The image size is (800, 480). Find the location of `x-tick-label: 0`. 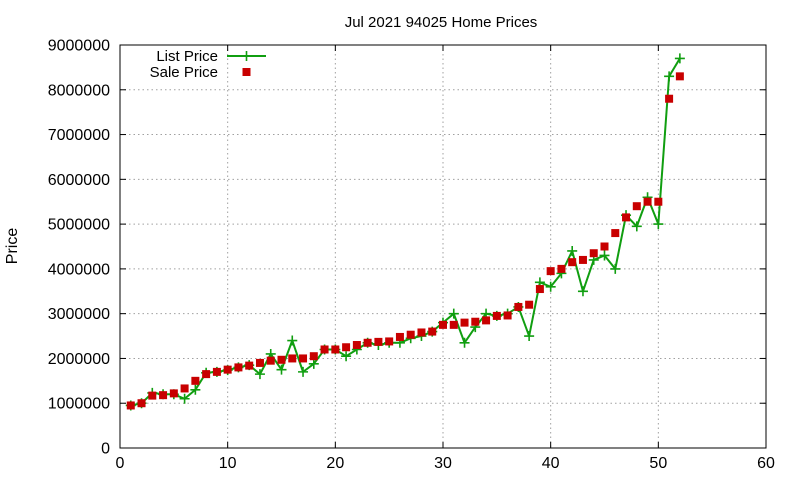

x-tick-label: 0 is located at coordinates (120, 463).